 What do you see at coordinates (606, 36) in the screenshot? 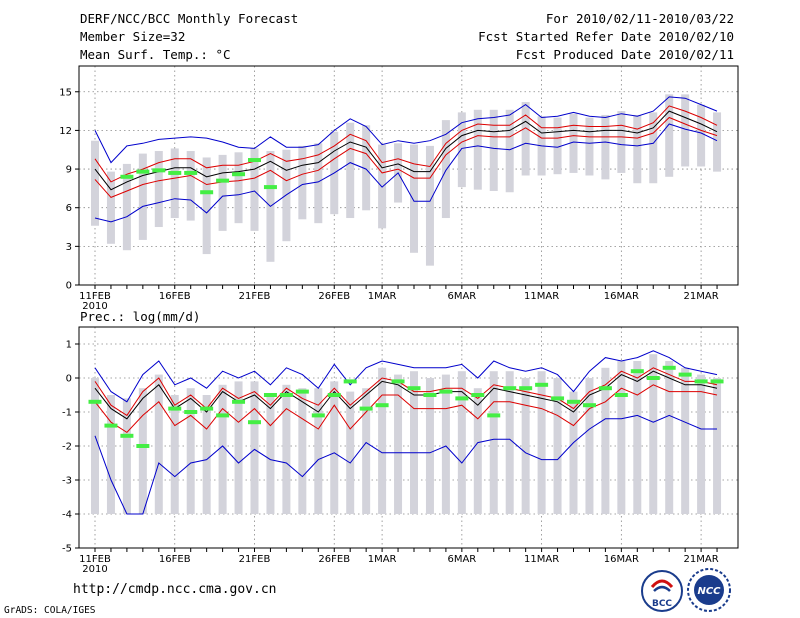
I see `refer-date: Fcst Started Refer Date 2010/02/10` at bounding box center [606, 36].